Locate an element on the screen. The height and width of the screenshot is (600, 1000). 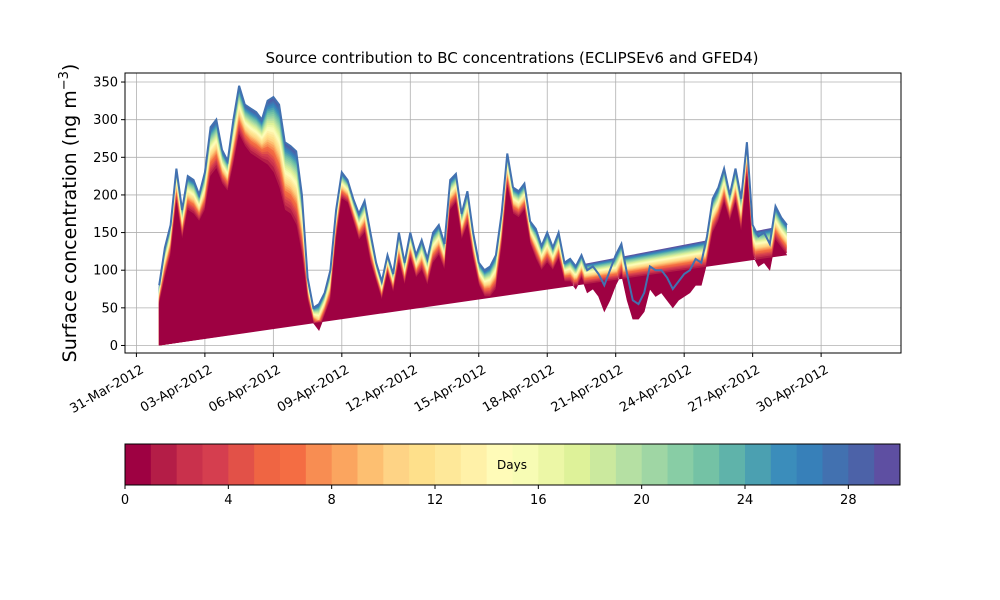
colorbar-tick-label: 24 is located at coordinates (745, 500).